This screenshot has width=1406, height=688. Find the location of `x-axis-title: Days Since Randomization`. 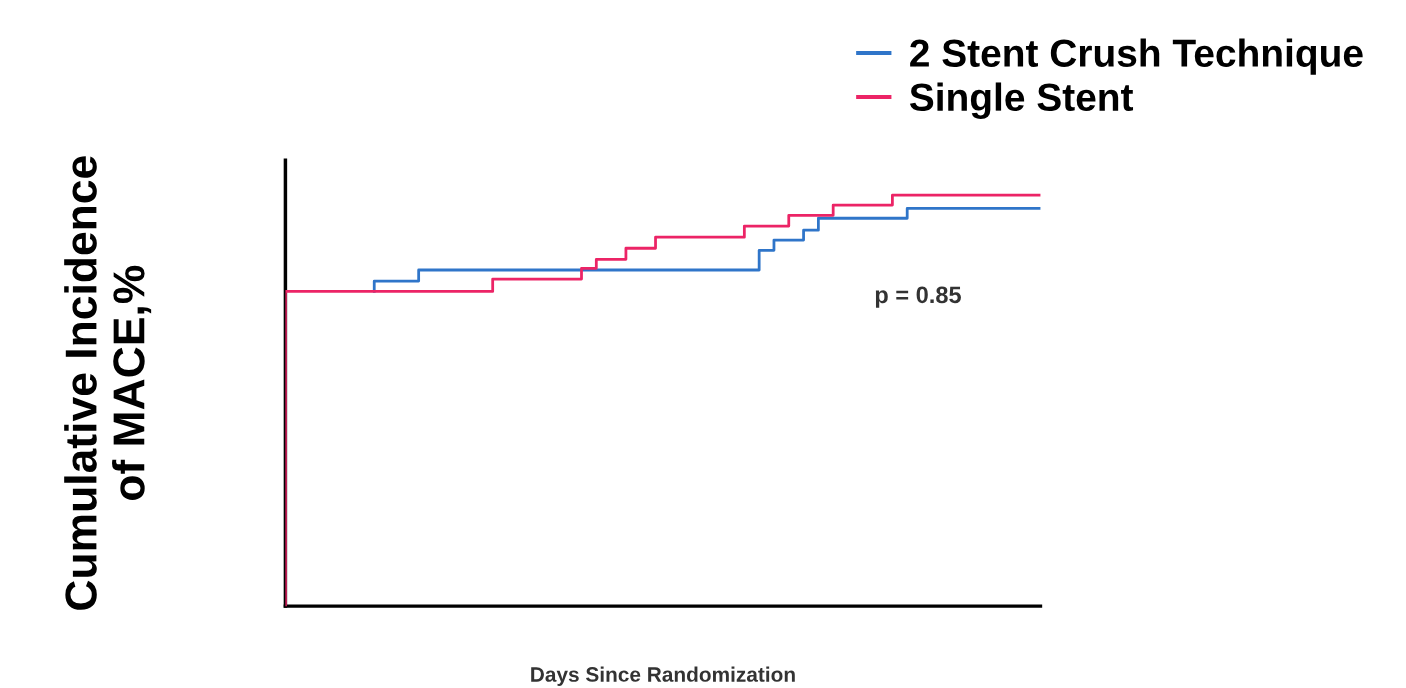

x-axis-title: Days Since Randomization is located at coordinates (663, 676).